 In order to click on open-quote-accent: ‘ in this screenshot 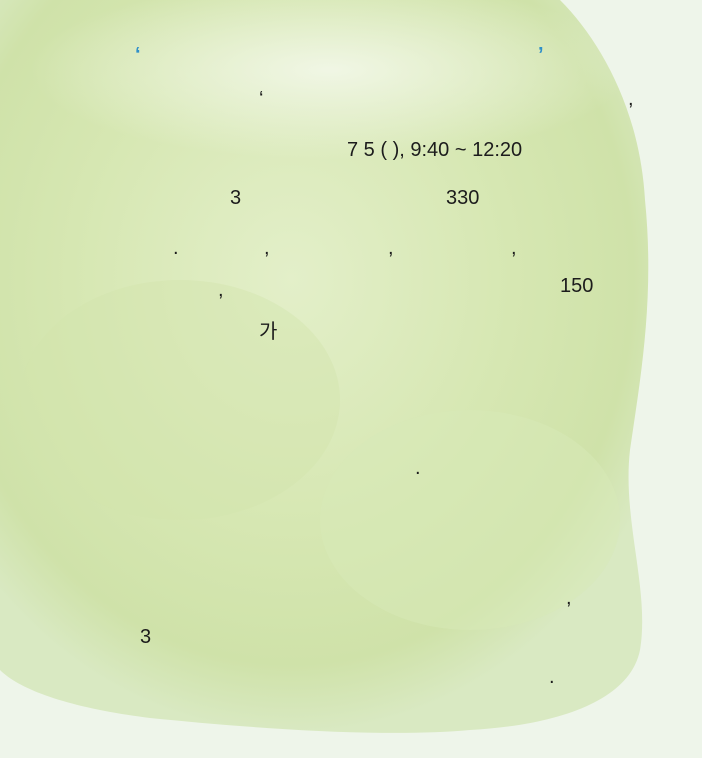, I will do `click(138, 55)`.